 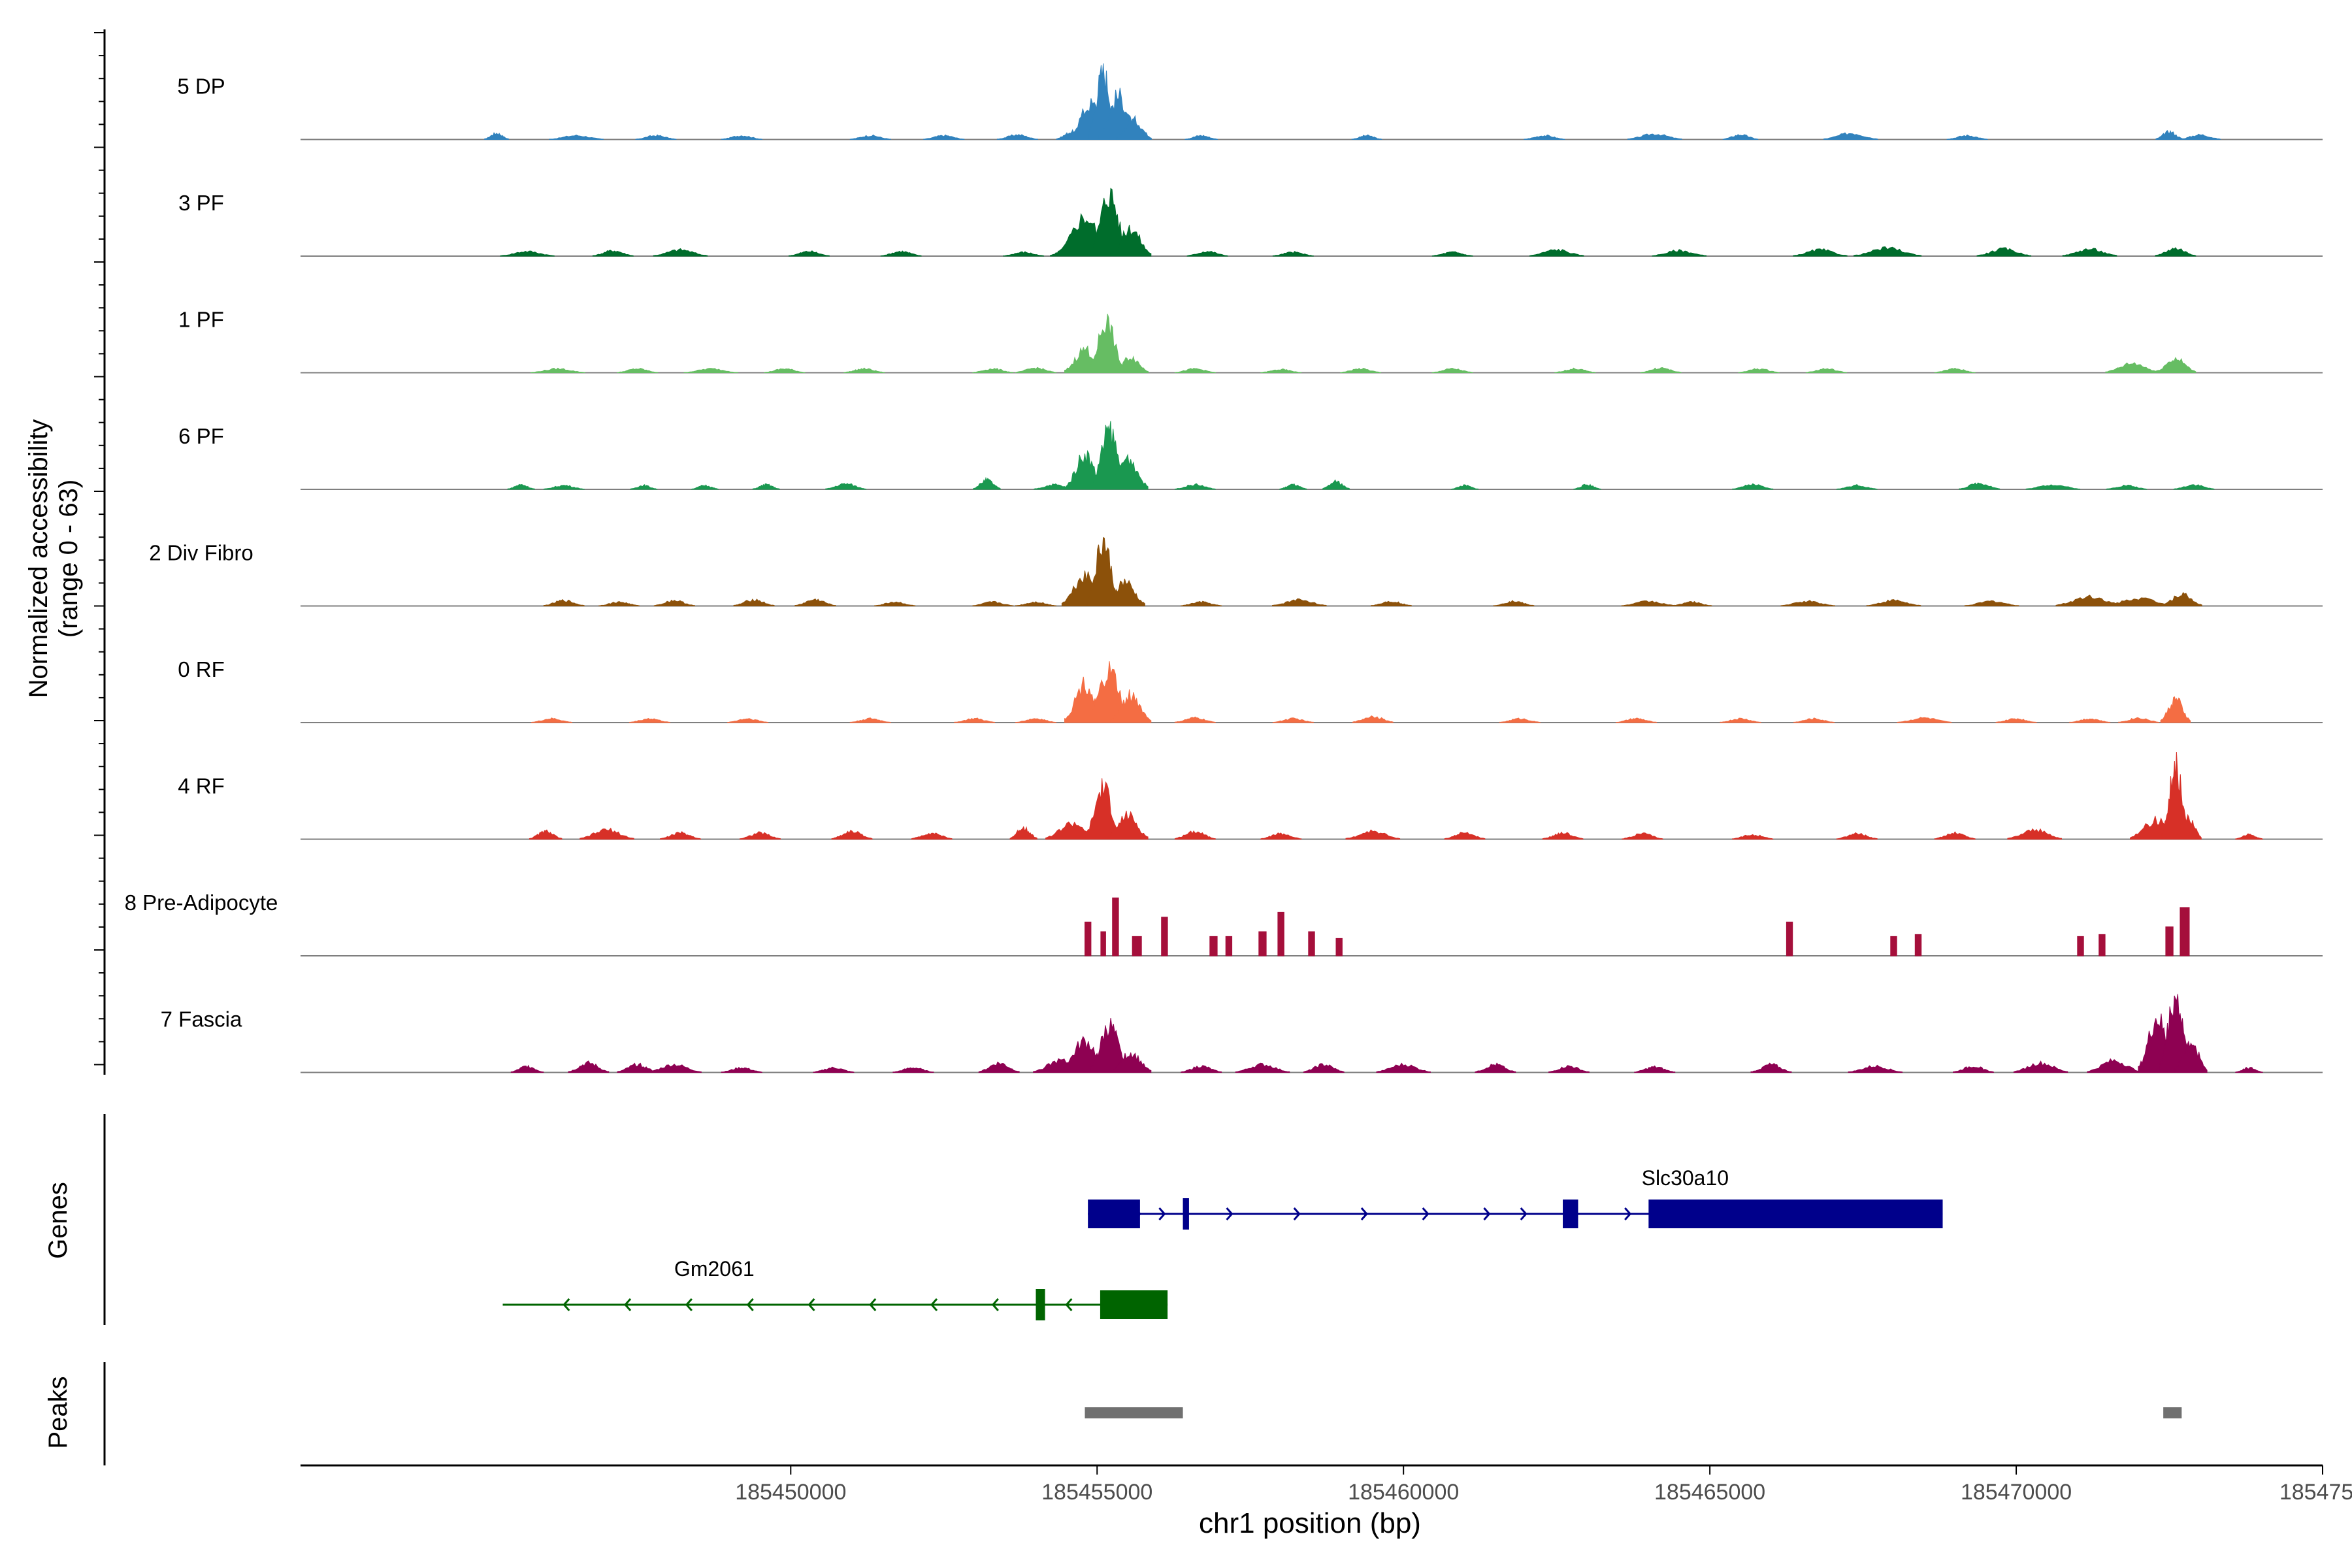 What do you see at coordinates (1403, 1492) in the screenshot?
I see `x-tick-label: 185460000` at bounding box center [1403, 1492].